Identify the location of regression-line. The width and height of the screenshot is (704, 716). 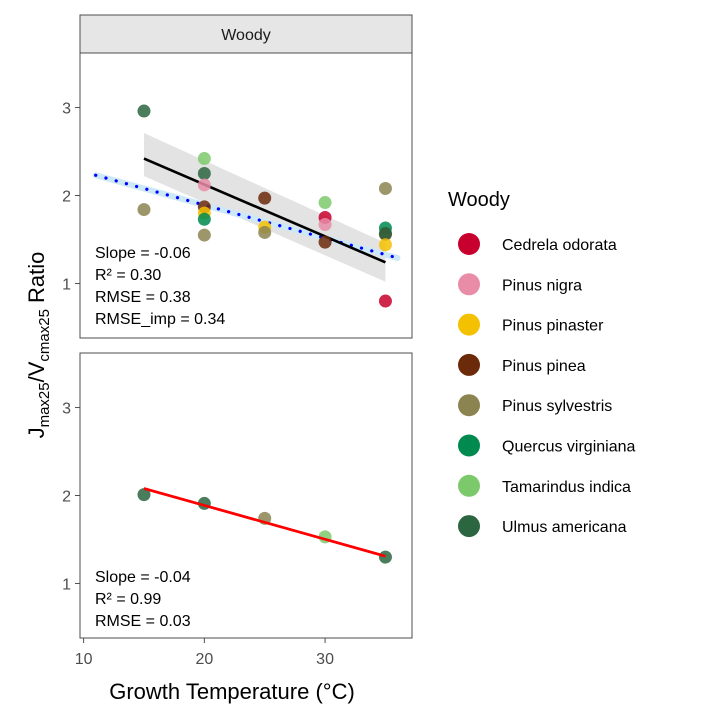
(264, 210).